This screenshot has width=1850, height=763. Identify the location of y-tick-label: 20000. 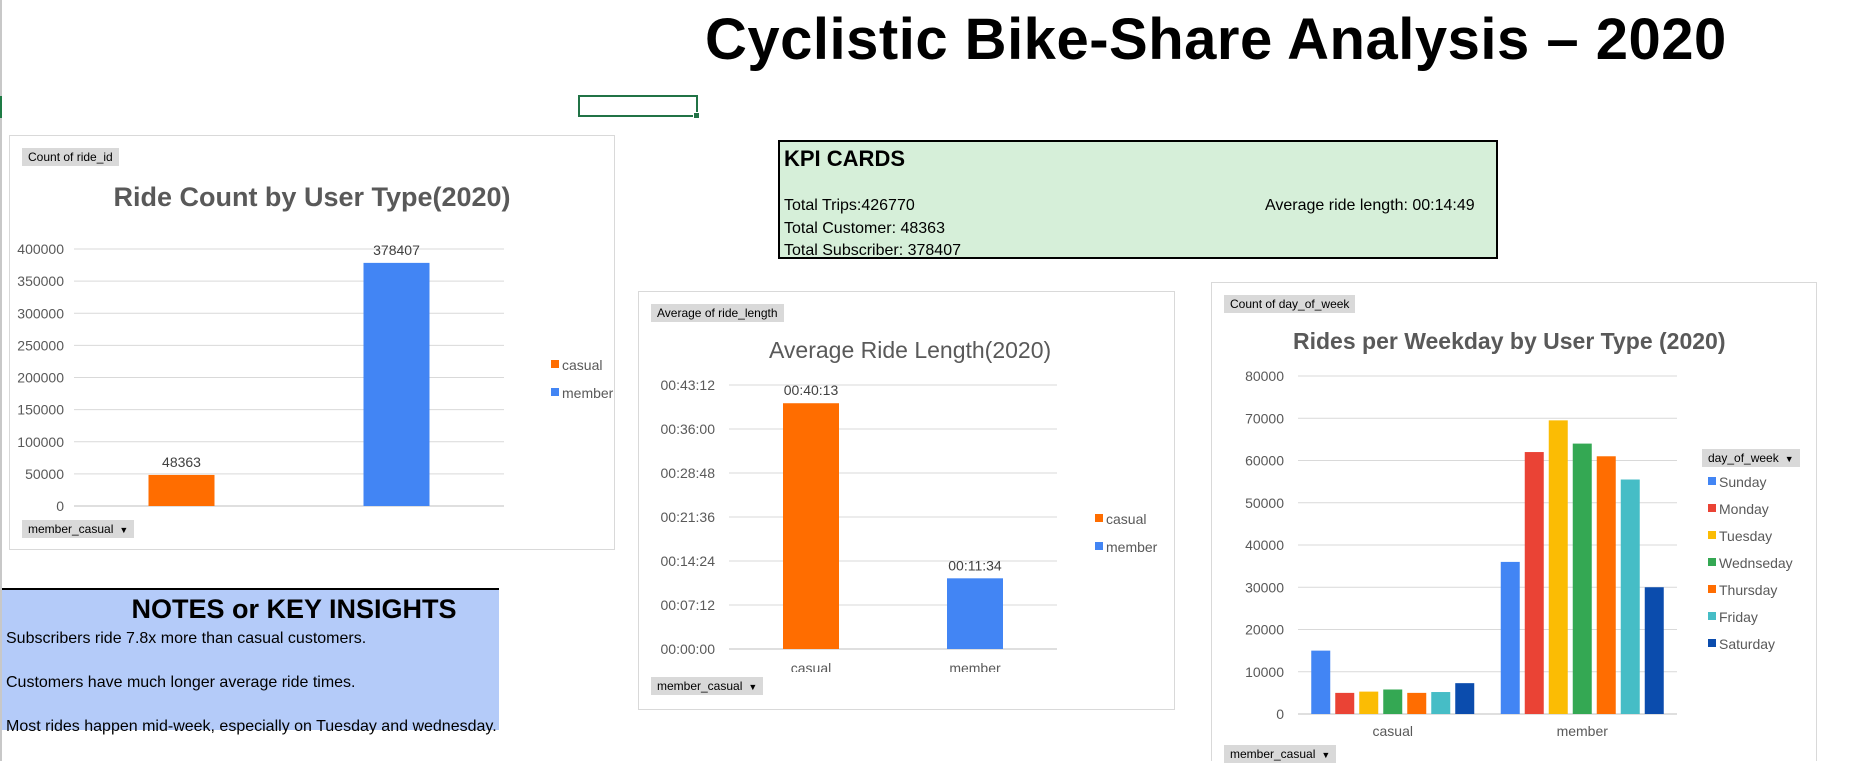
(1264, 630).